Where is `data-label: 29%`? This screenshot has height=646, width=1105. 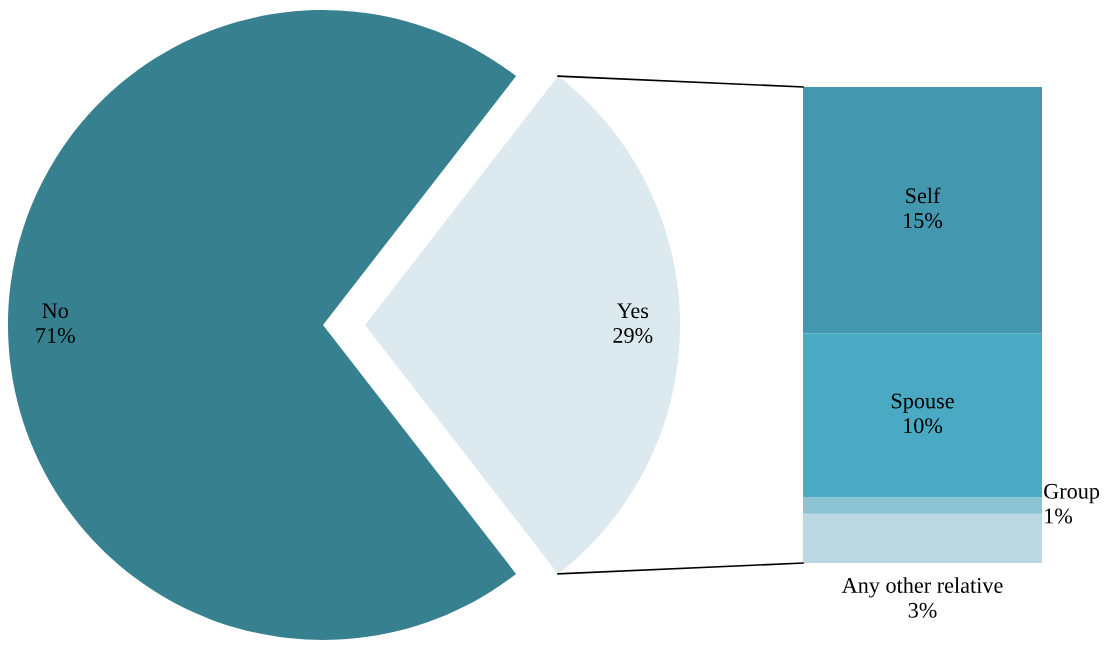
data-label: 29% is located at coordinates (633, 335).